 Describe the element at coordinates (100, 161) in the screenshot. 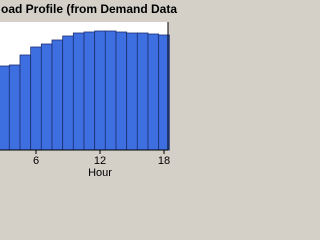

I see `x-tick-label: 12` at that location.